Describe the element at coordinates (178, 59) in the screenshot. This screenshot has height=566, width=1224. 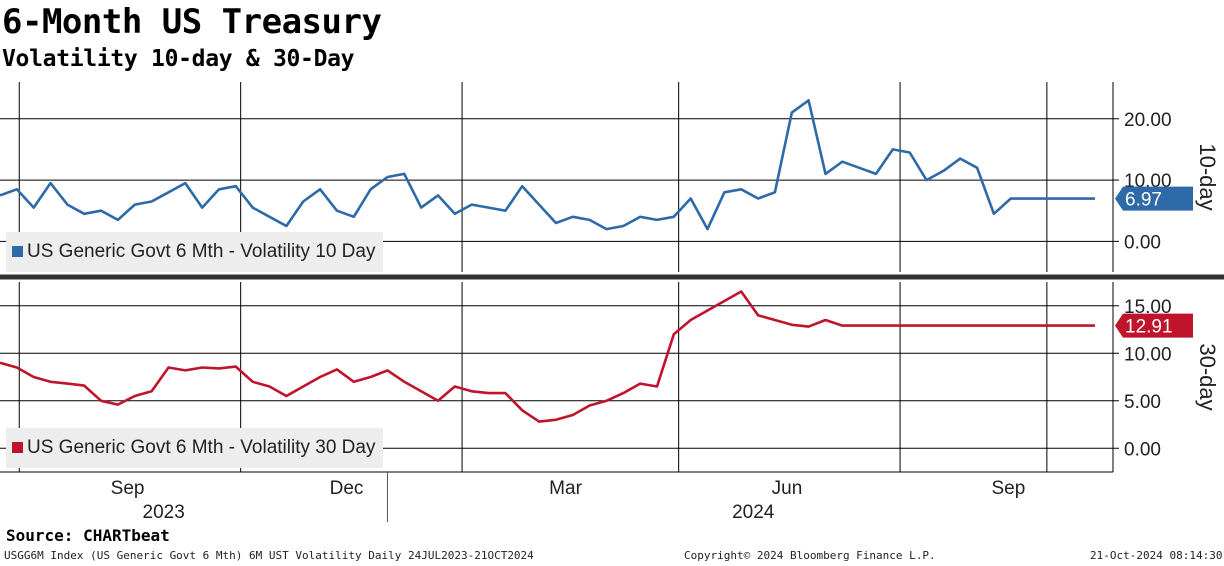
I see `chart-subtitle: Volatility 10-day & 30-Day` at that location.